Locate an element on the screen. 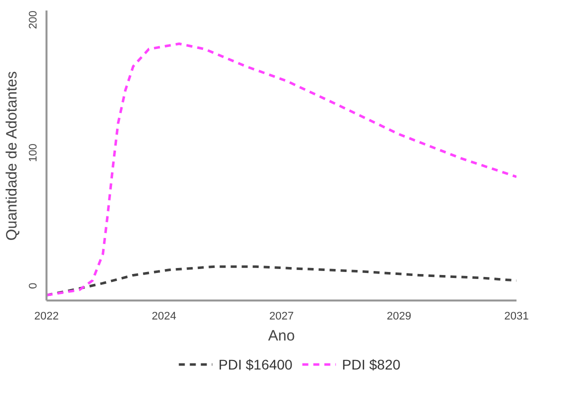 The width and height of the screenshot is (571, 414). x-tick-label: 2024 is located at coordinates (164, 316).